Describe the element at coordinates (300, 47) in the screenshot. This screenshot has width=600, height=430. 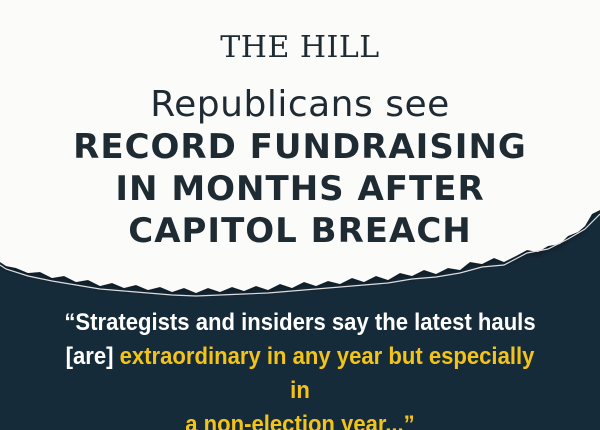
I see `masthead-logo: THE HILL` at that location.